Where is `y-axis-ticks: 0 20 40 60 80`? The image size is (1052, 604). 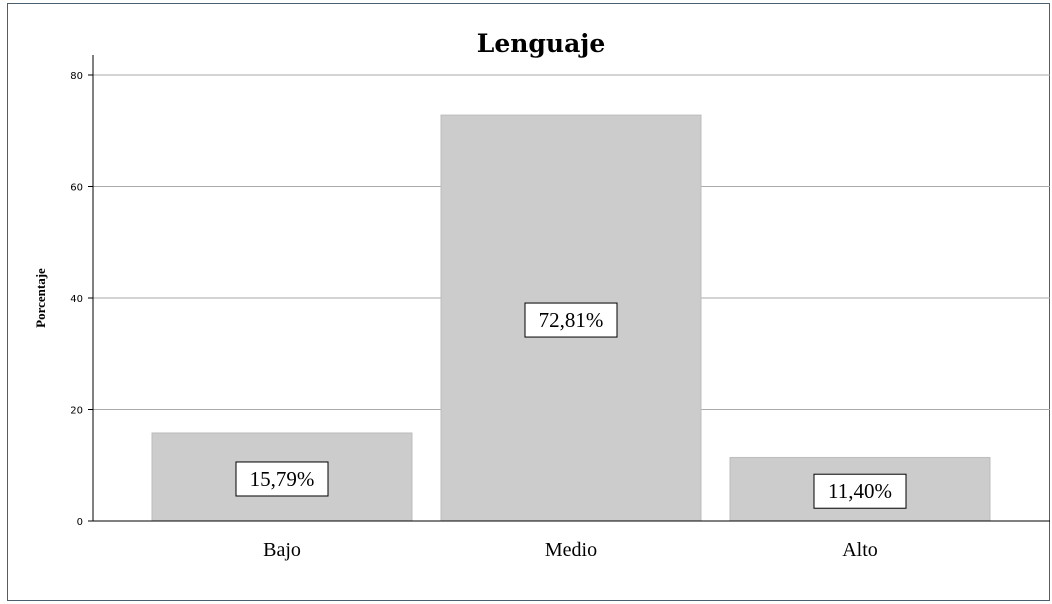
y-axis-ticks: 0 20 40 60 80 is located at coordinates (81, 299).